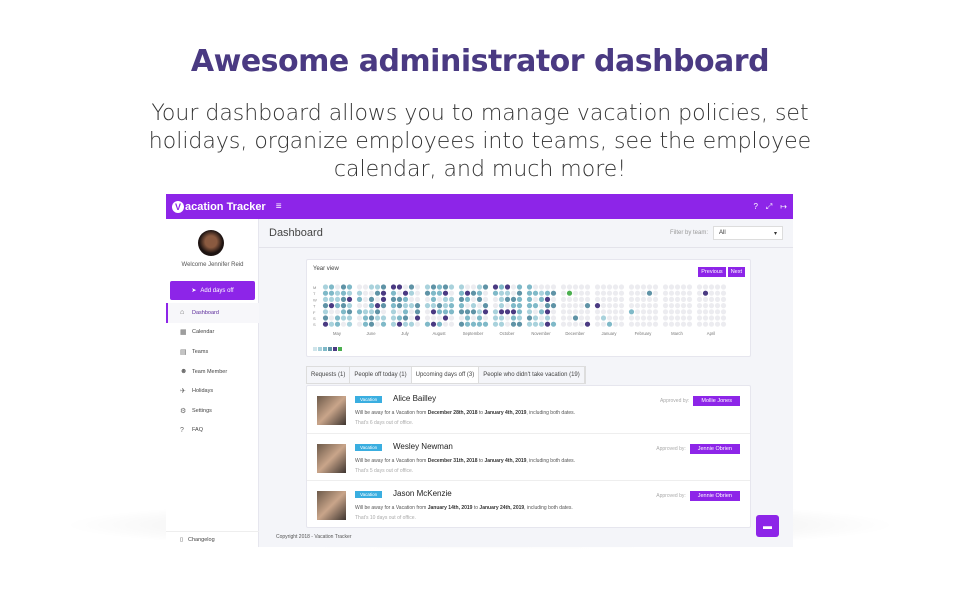 This screenshot has width=960, height=600. I want to click on logout-icon: ↦, so click(783, 206).